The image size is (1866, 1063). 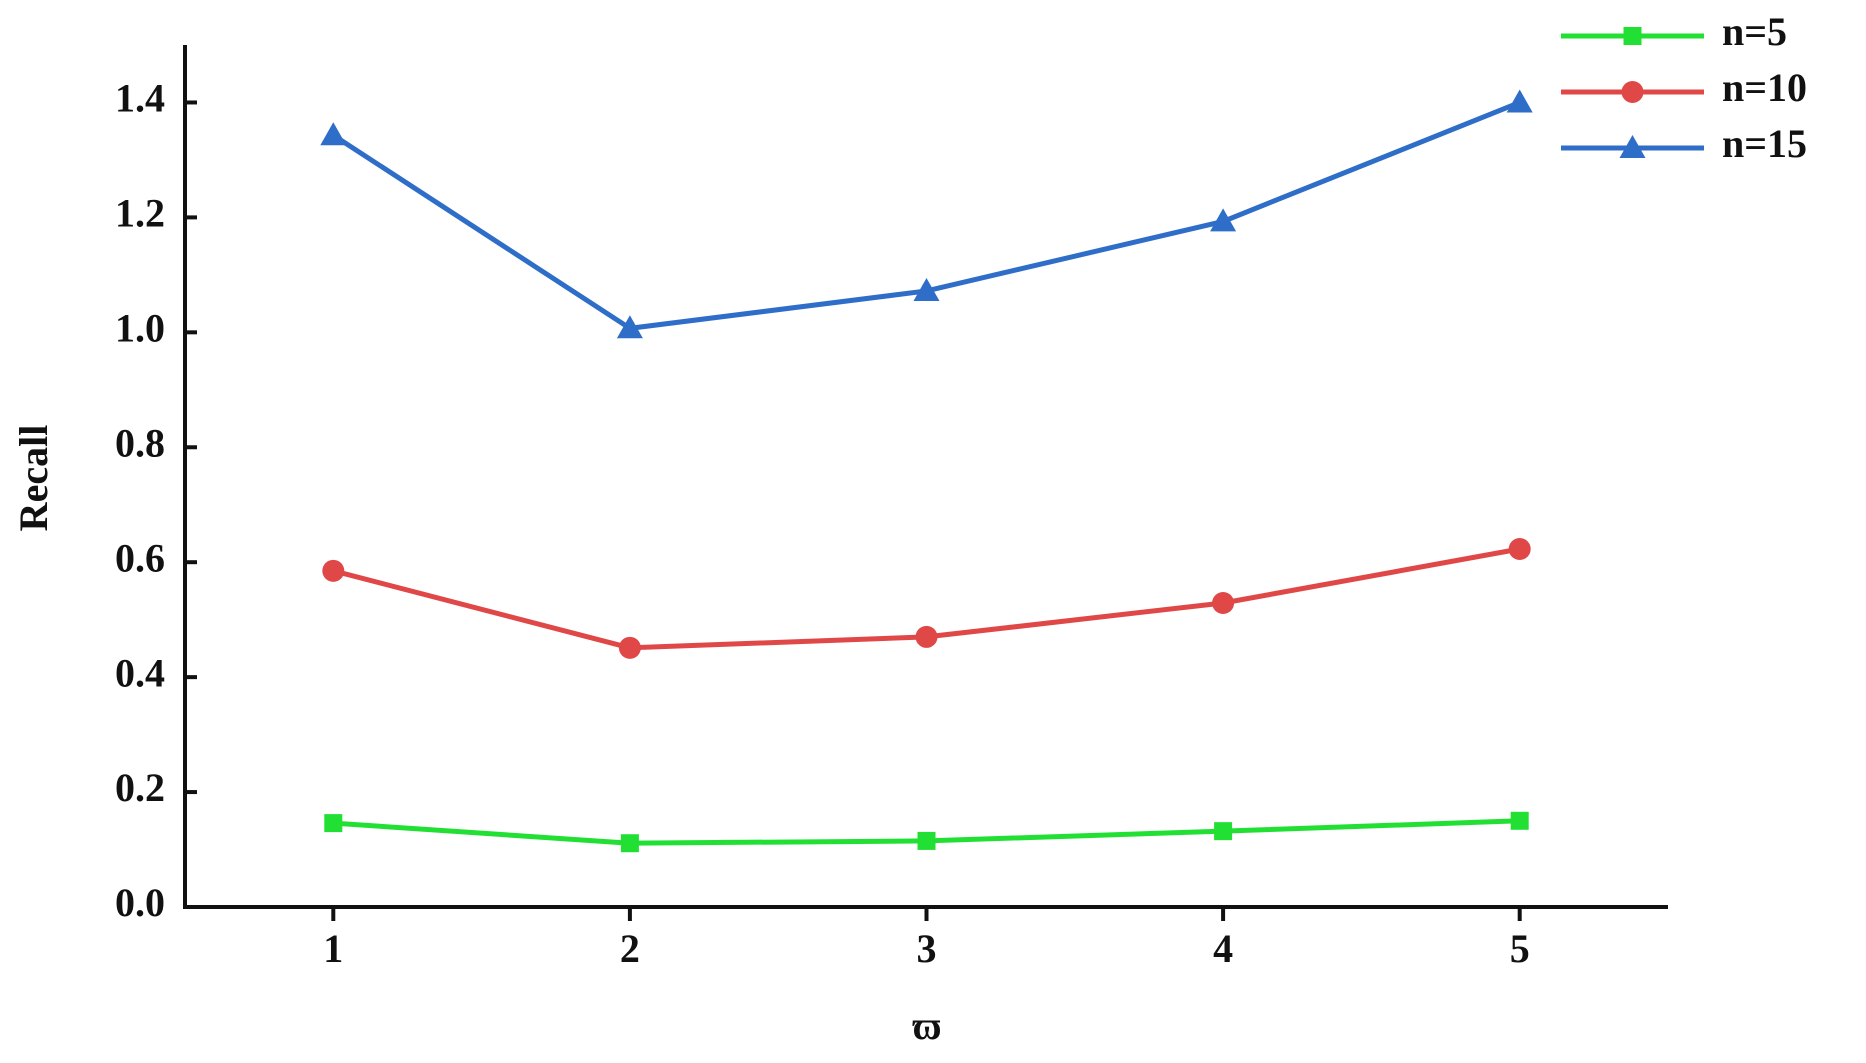 I want to click on x-tick-label: 1, so click(x=333, y=948).